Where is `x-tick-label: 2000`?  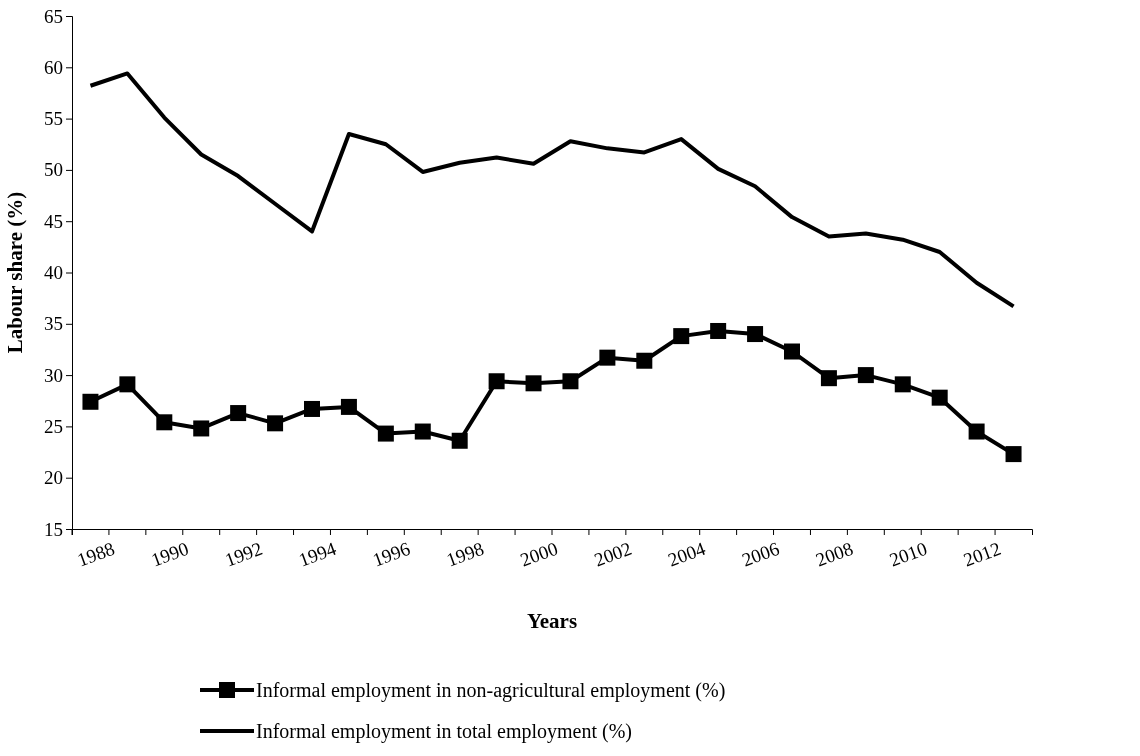 x-tick-label: 2000 is located at coordinates (539, 554).